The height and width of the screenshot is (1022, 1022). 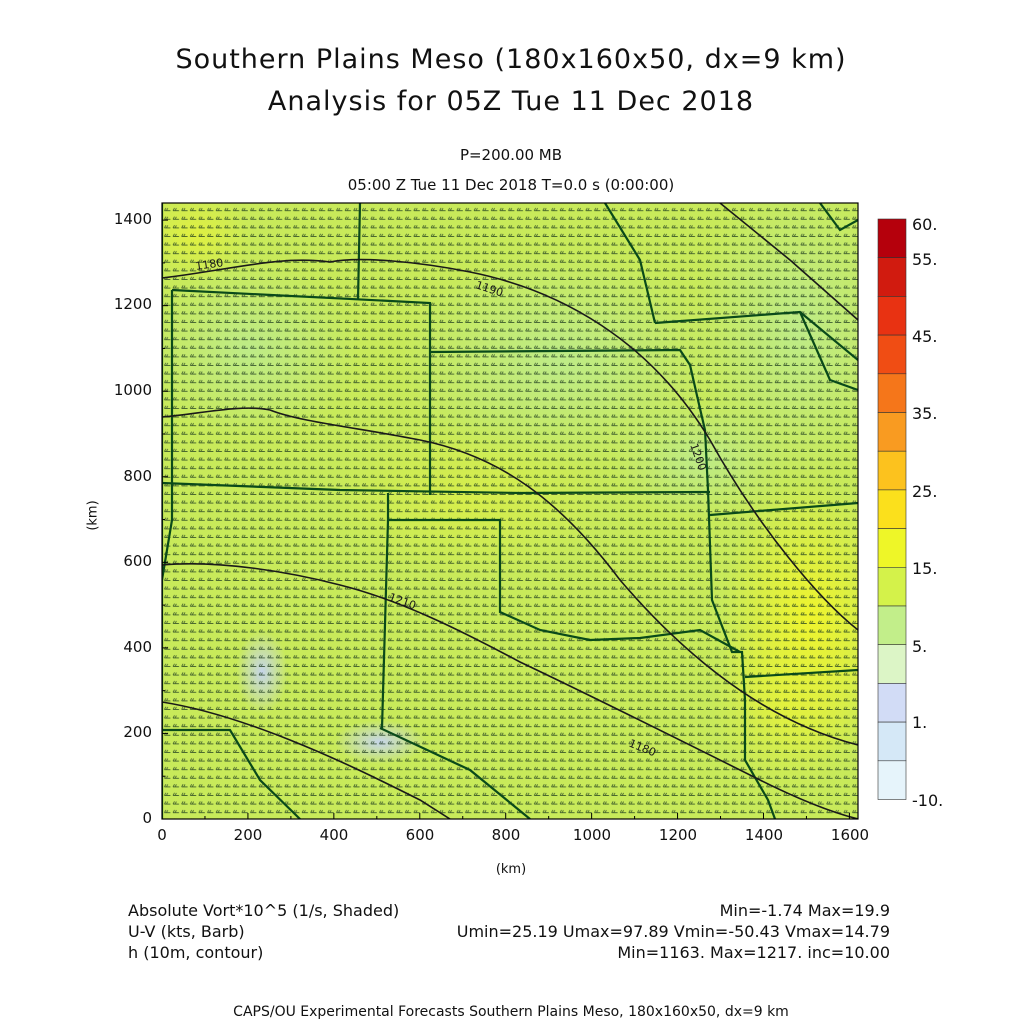 What do you see at coordinates (511, 869) in the screenshot?
I see `x-axis-unit: (km)` at bounding box center [511, 869].